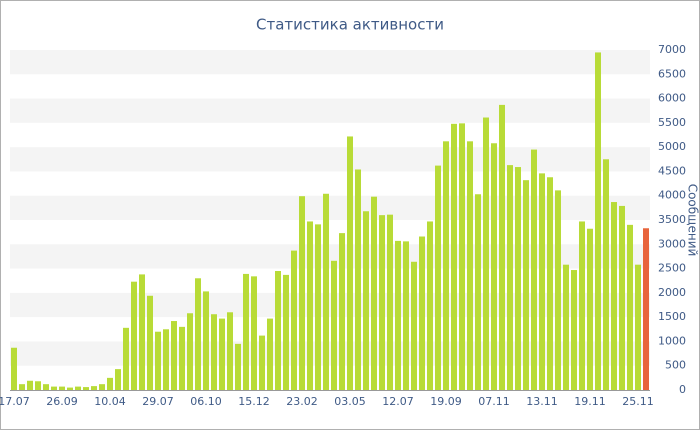  I want to click on x-tick-label: 26.09, so click(62, 401).